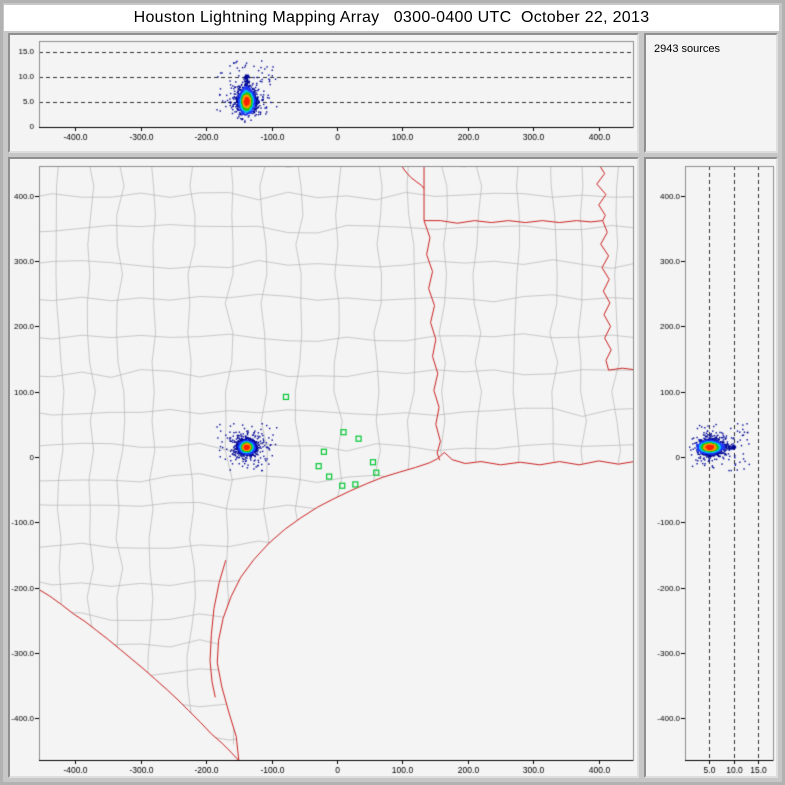 This screenshot has height=785, width=785. I want to click on altitude-ns-plot-canvas, so click(710, 467).